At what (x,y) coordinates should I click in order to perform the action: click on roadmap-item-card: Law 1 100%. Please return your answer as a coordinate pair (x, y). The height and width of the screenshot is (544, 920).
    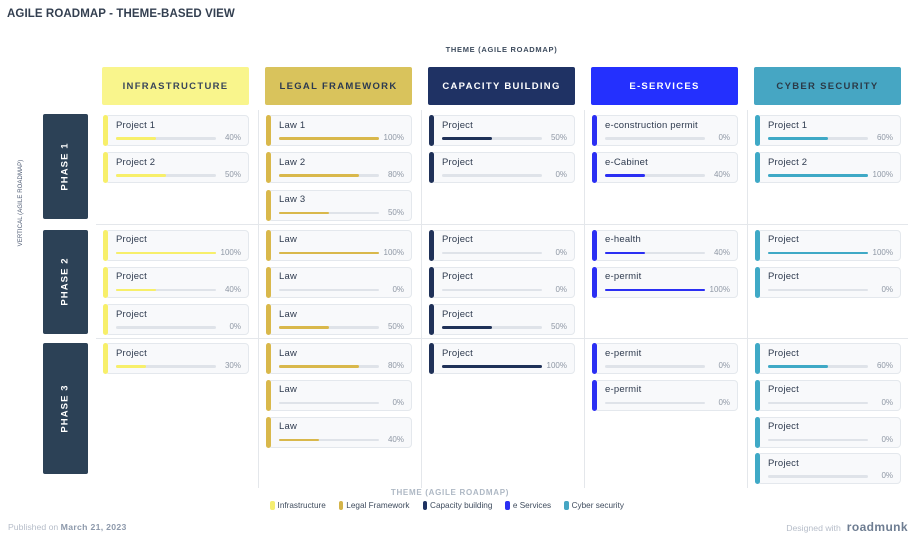
    Looking at the image, I should click on (339, 130).